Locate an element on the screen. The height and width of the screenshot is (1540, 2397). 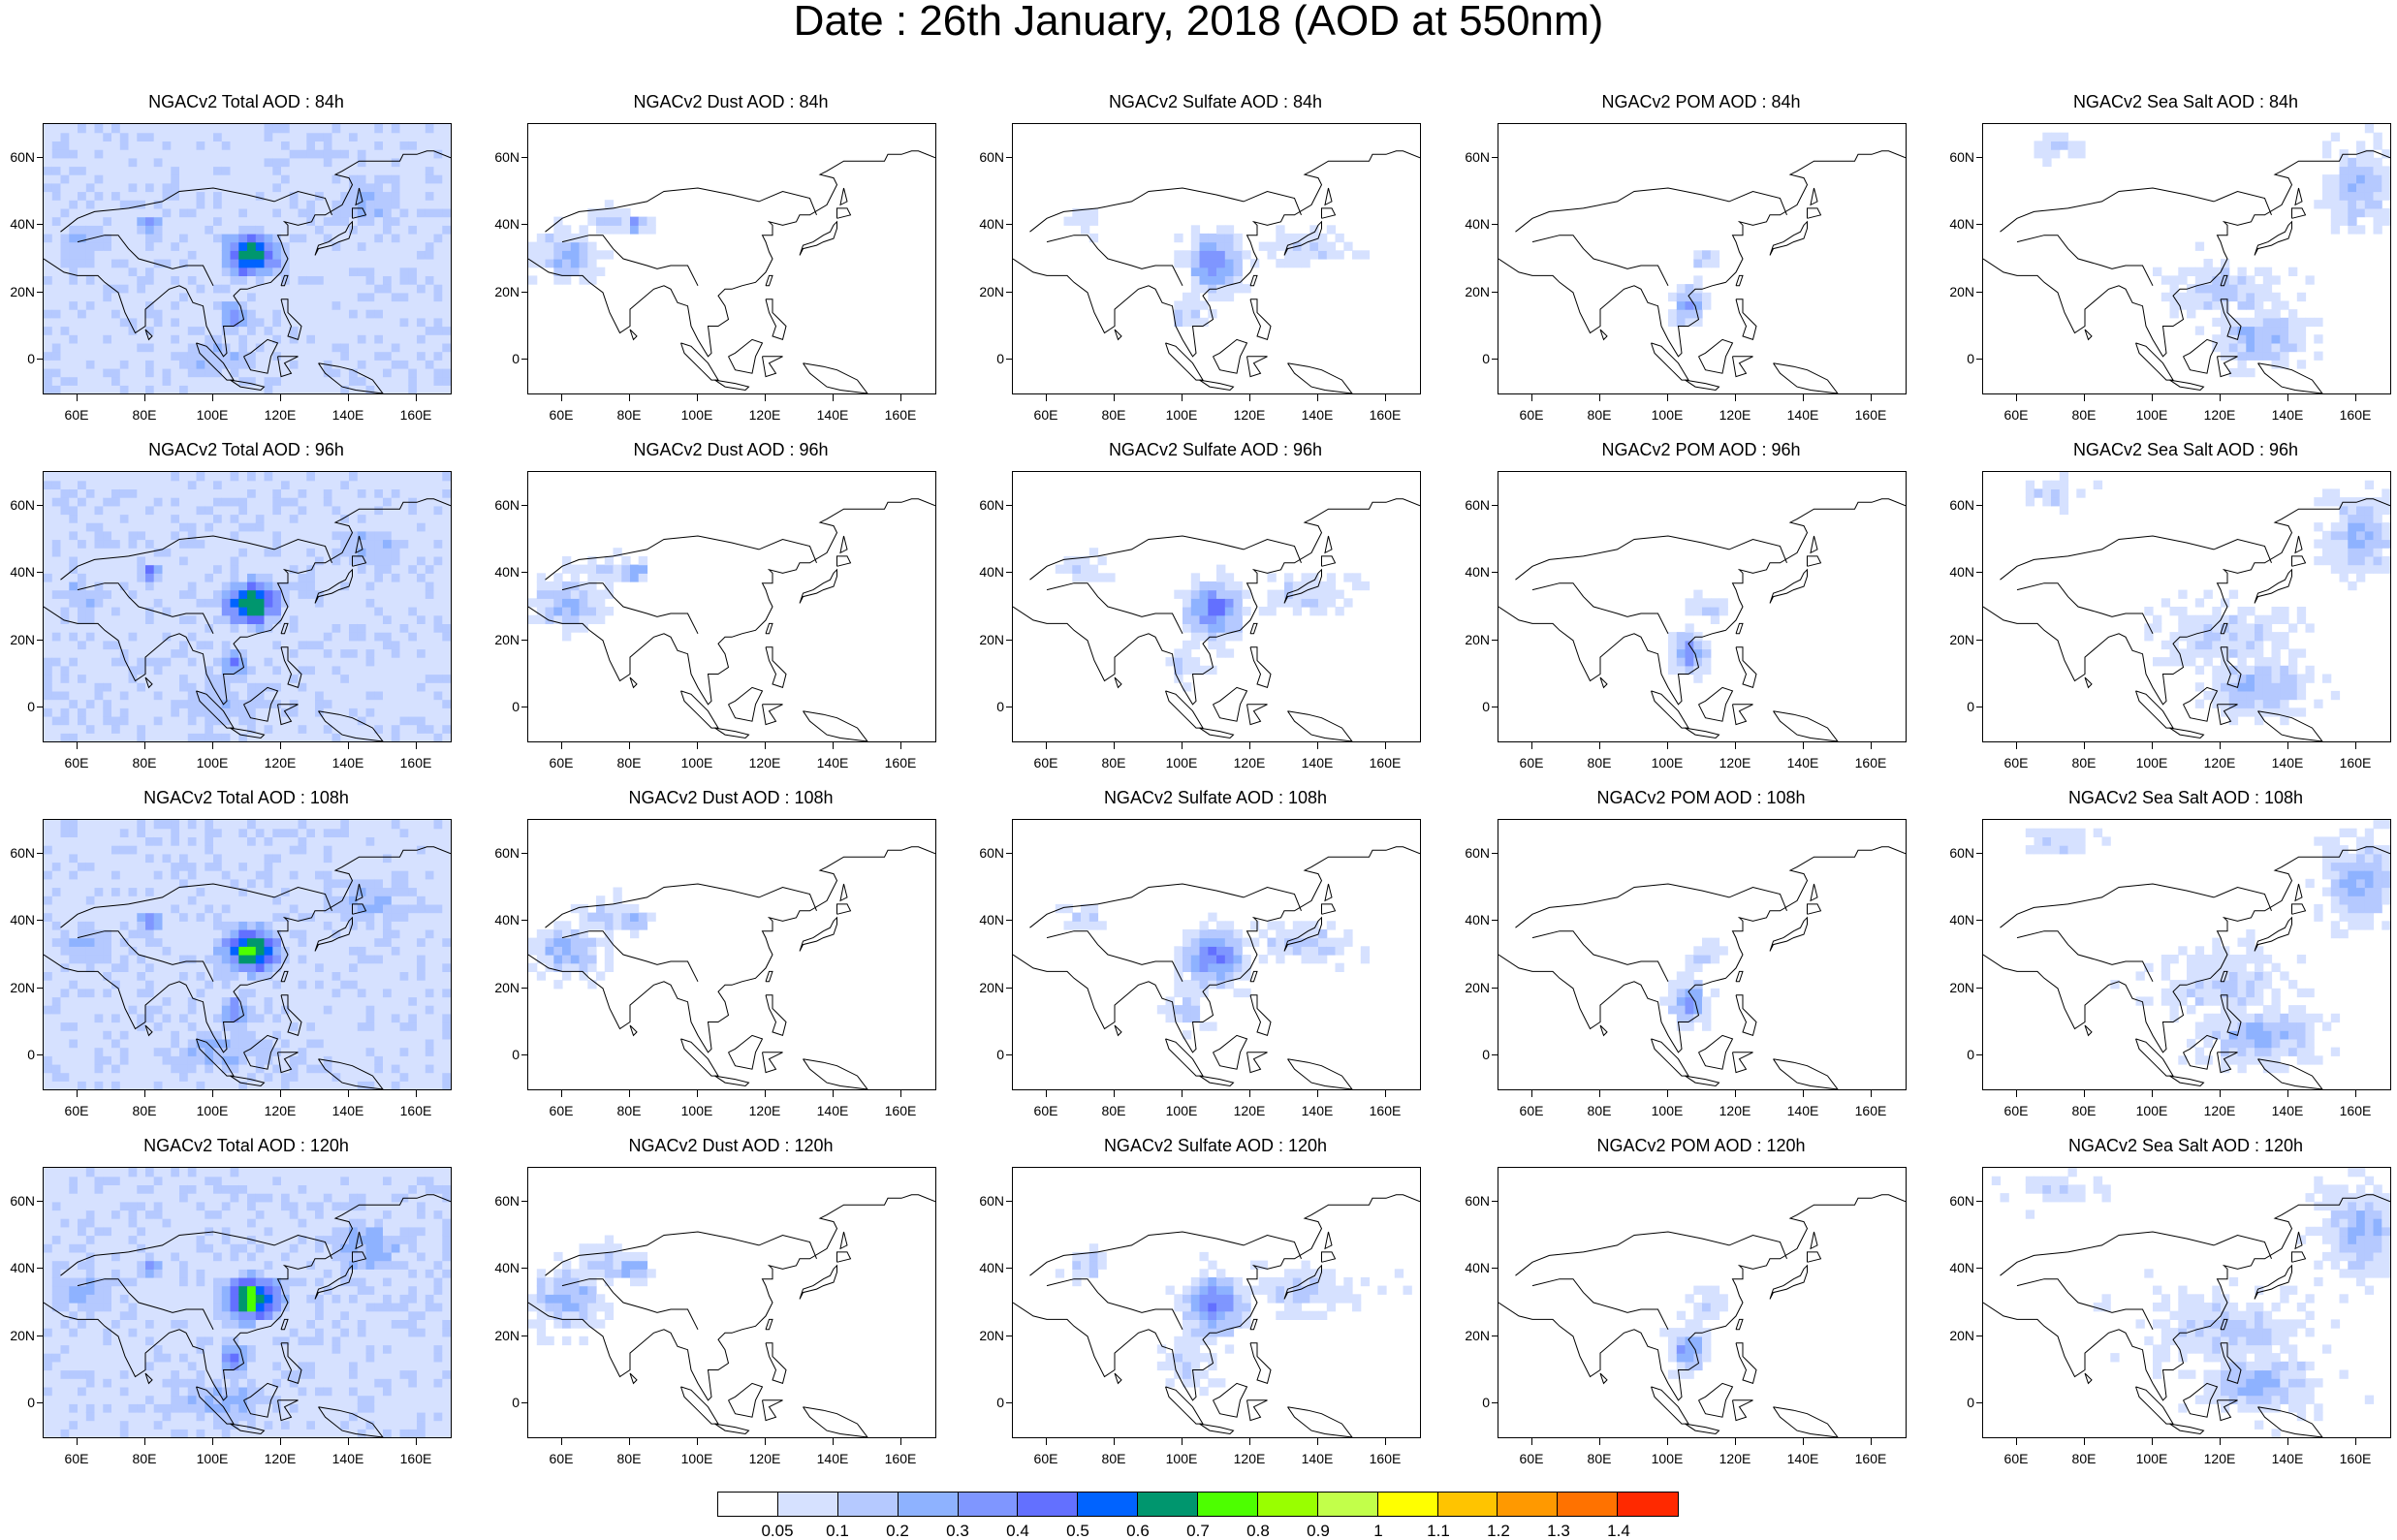
lon-tick-label: 60E is located at coordinates (77, 763).